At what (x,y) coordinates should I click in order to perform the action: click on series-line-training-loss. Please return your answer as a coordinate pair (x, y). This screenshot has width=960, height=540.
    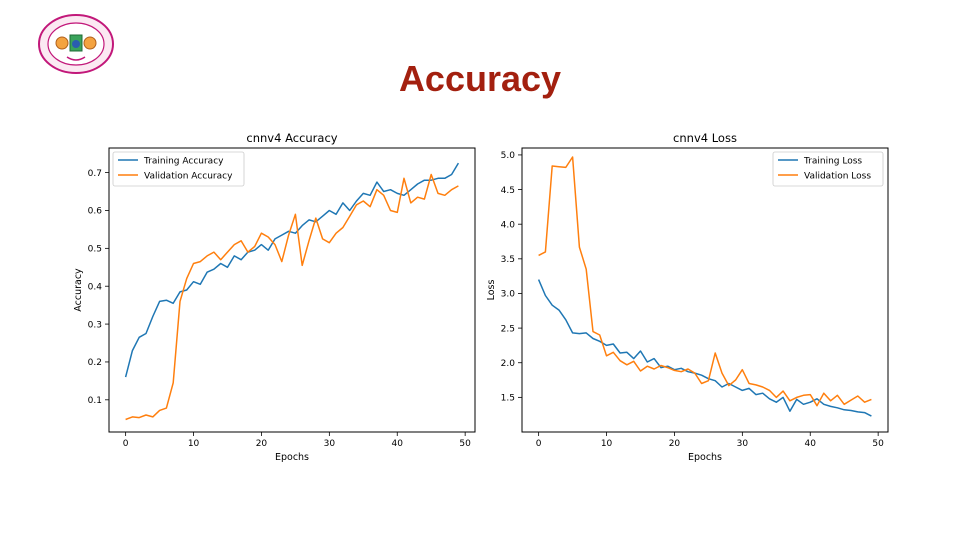
    Looking at the image, I should click on (704, 348).